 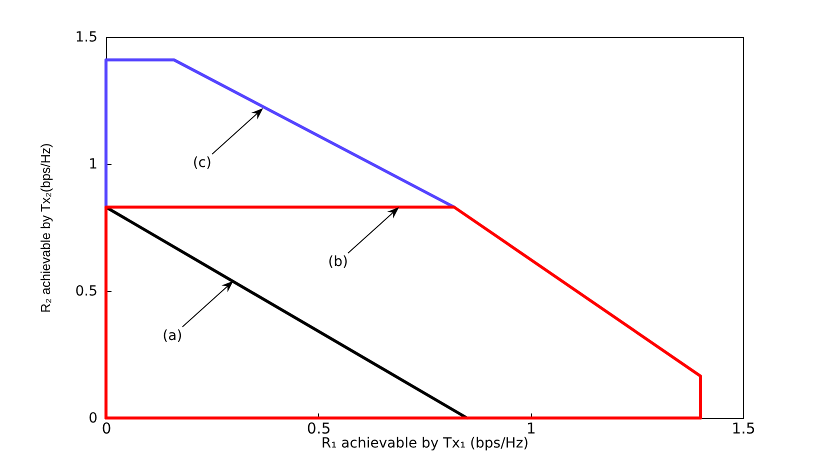 What do you see at coordinates (172, 336) in the screenshot?
I see `annotation: (a)` at bounding box center [172, 336].